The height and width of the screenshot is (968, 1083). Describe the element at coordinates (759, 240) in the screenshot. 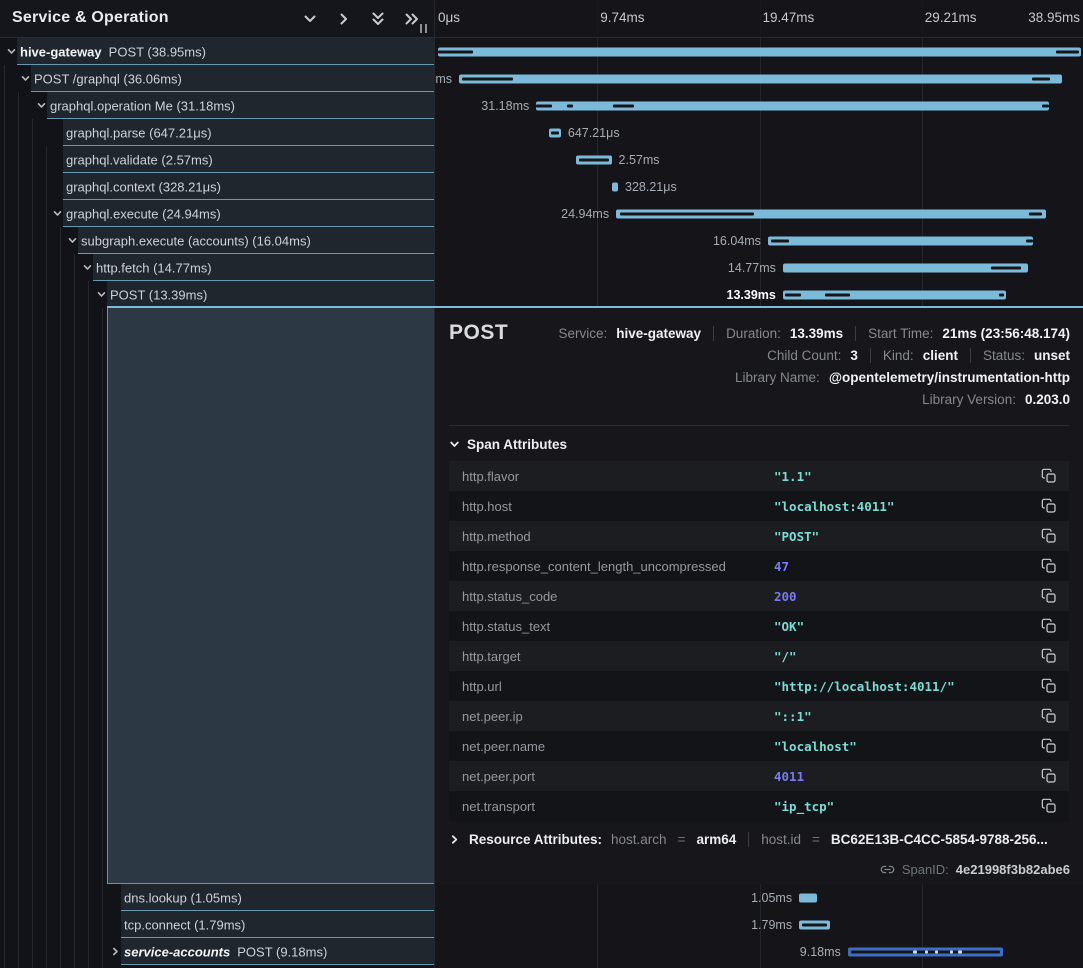

I see `timeline-row: 16.04ms` at that location.